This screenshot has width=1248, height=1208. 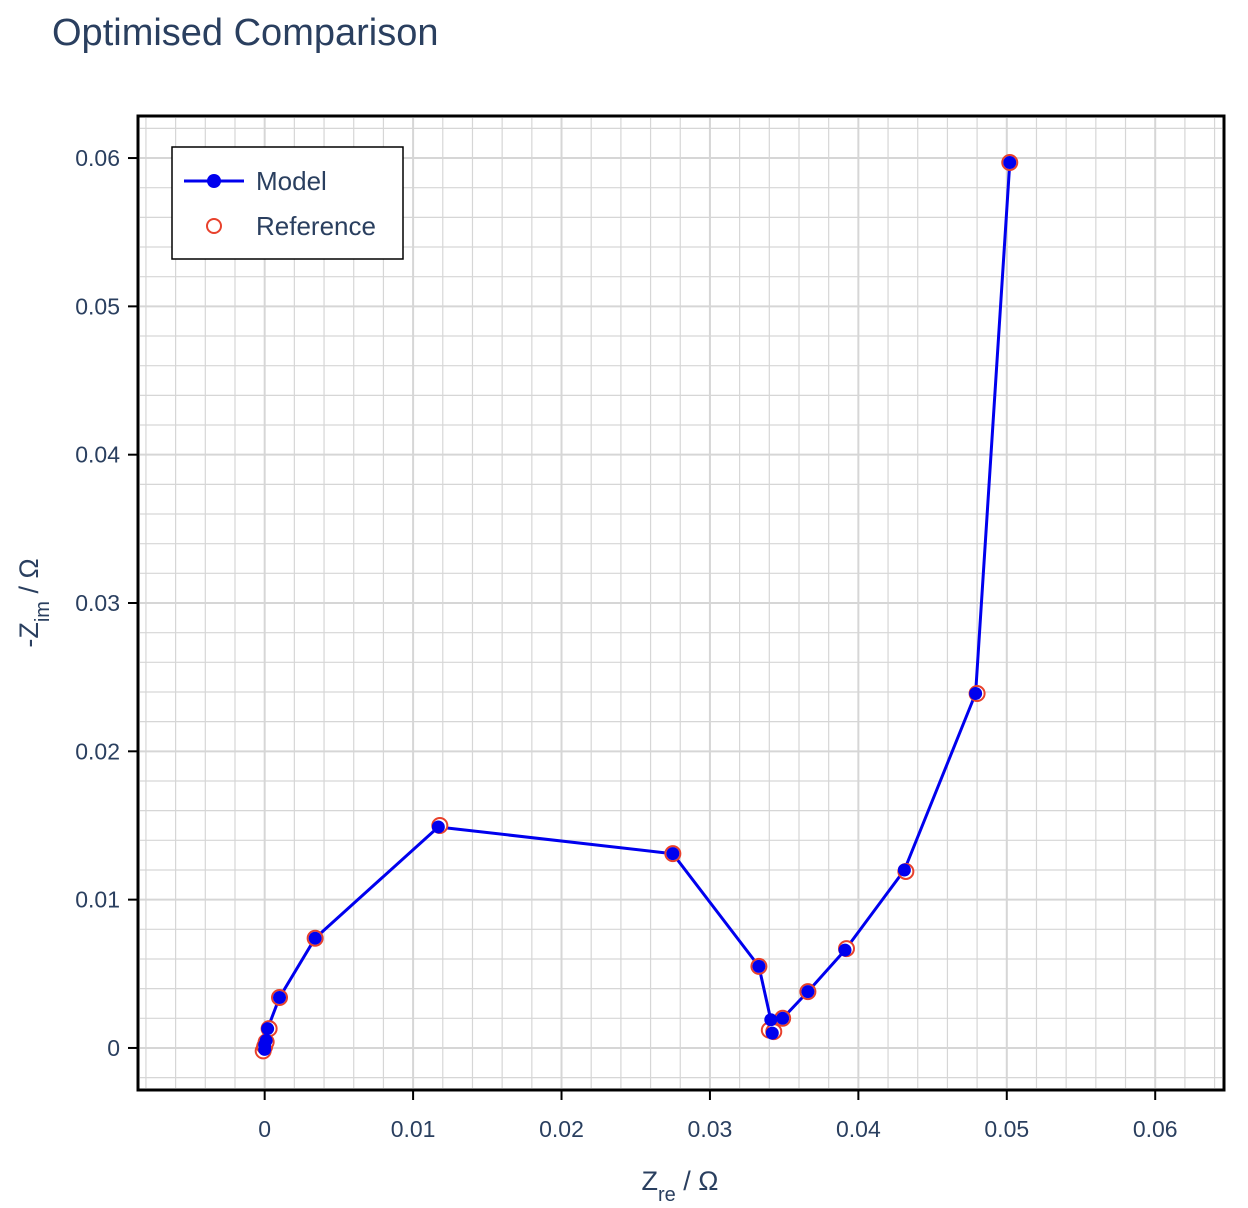 I want to click on chart-title: Optimised Comparison, so click(x=245, y=33).